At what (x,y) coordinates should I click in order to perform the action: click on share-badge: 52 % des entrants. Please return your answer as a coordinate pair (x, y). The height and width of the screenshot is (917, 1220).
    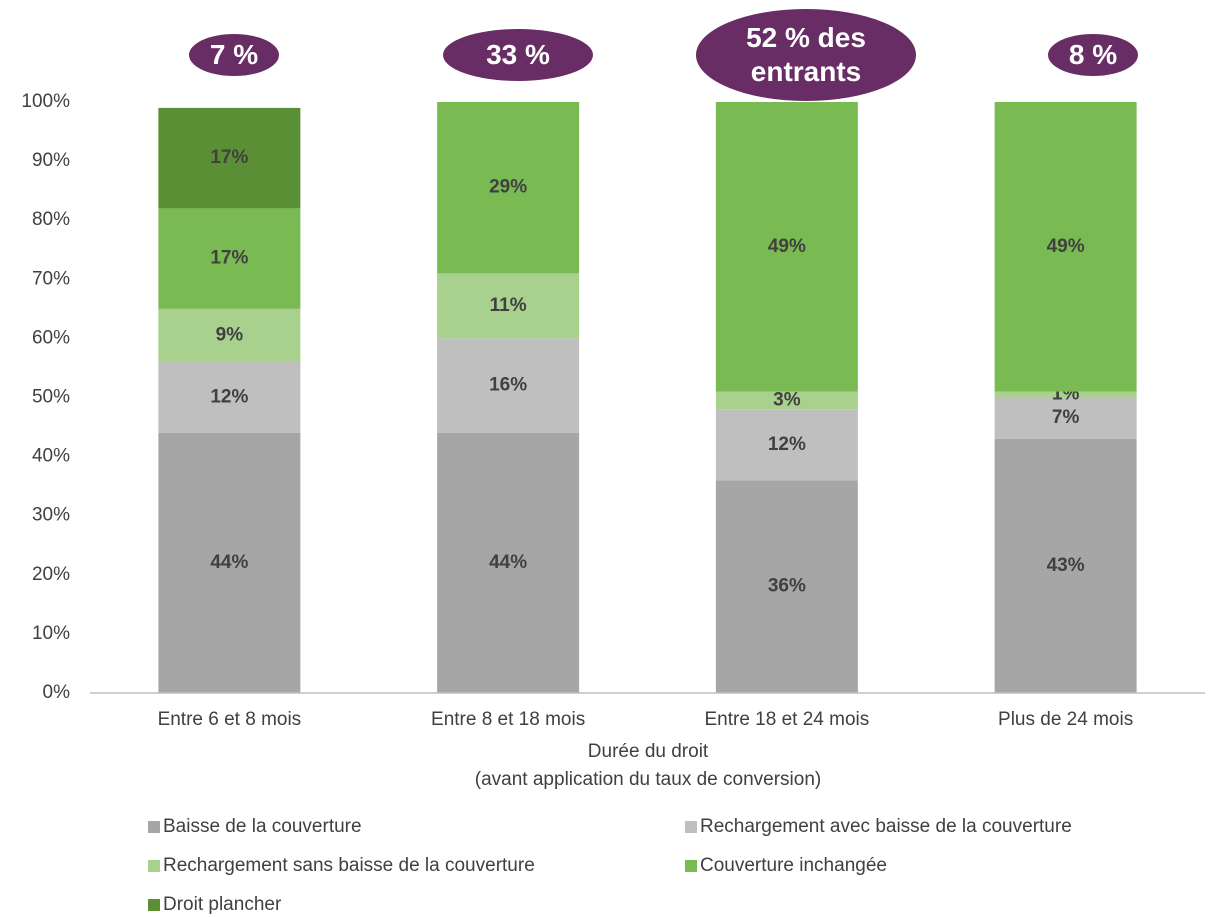
    Looking at the image, I should click on (806, 55).